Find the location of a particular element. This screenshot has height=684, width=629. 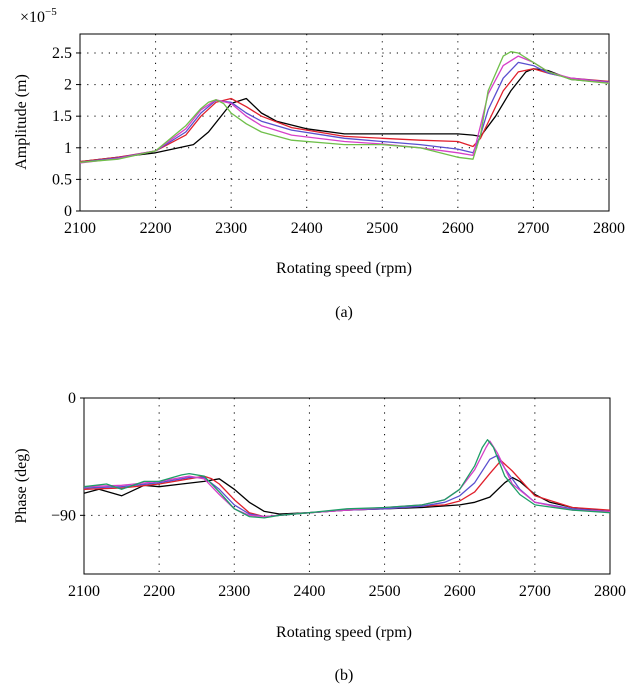

y-tick-label: 2 is located at coordinates (68, 85).